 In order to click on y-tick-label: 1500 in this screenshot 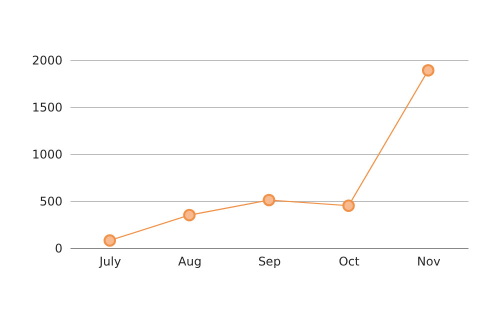, I will do `click(47, 107)`.